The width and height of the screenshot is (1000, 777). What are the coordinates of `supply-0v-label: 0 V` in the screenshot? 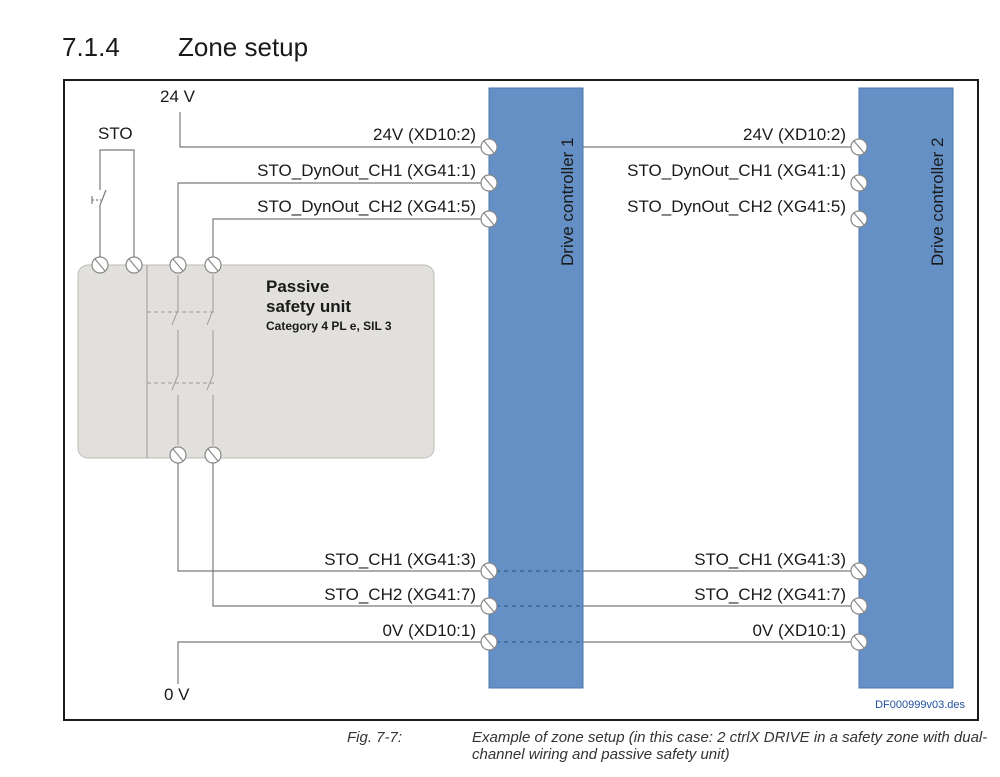 It's located at (177, 694).